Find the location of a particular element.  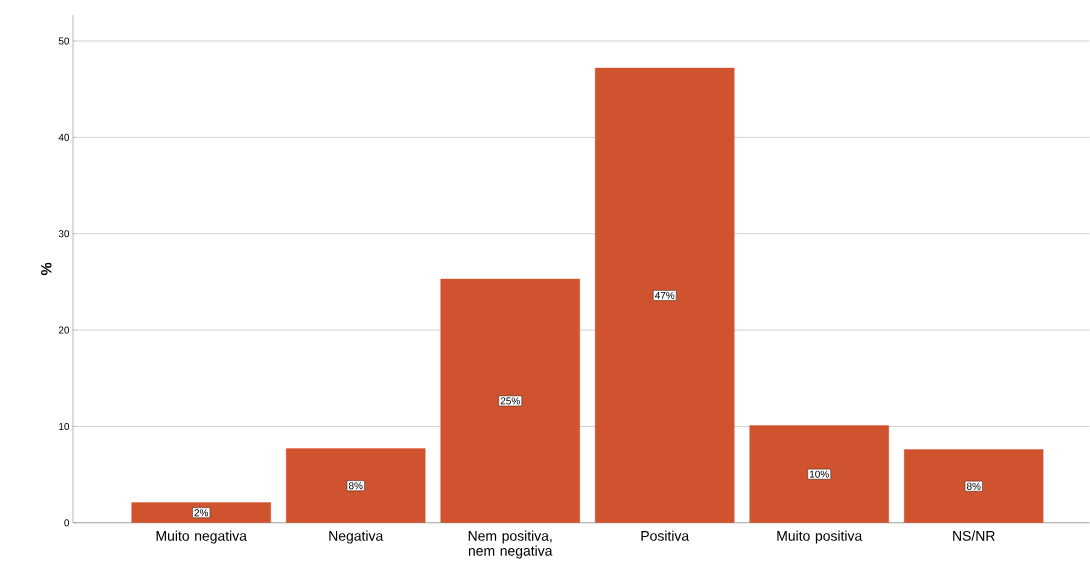

x-tick-label: NS/NR is located at coordinates (974, 535).